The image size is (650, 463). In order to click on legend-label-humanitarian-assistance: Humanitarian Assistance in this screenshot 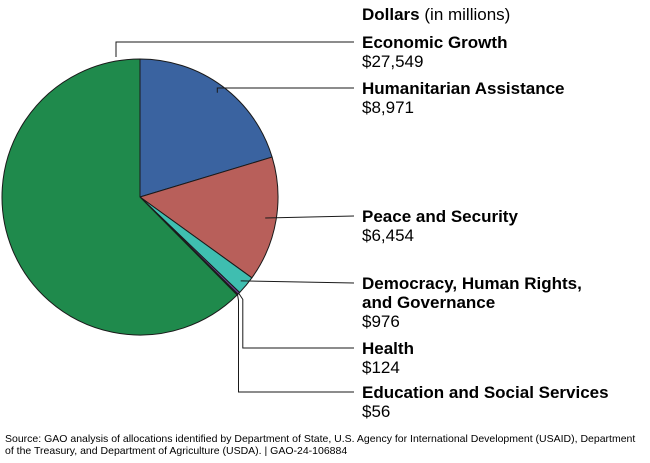, I will do `click(463, 88)`.